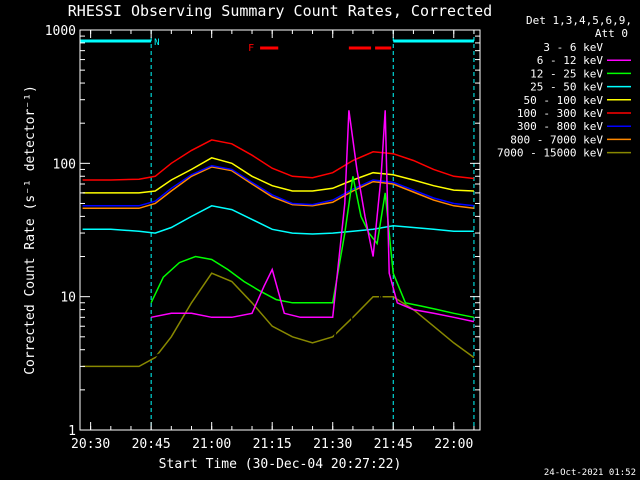 The width and height of the screenshot is (640, 480). Describe the element at coordinates (251, 48) in the screenshot. I see `flare-flag-label: F` at that location.